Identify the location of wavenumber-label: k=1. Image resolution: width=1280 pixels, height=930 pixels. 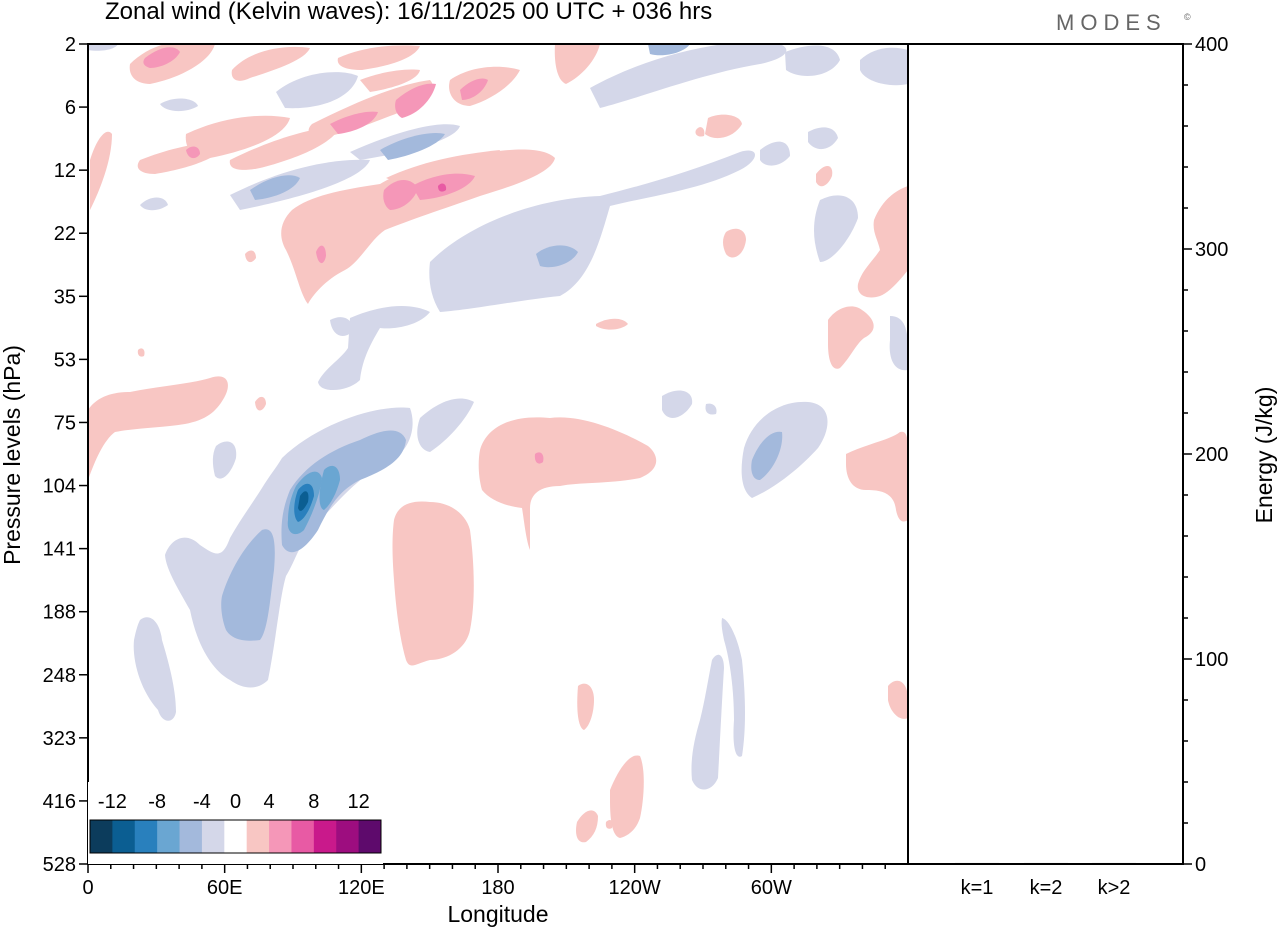
(977, 888).